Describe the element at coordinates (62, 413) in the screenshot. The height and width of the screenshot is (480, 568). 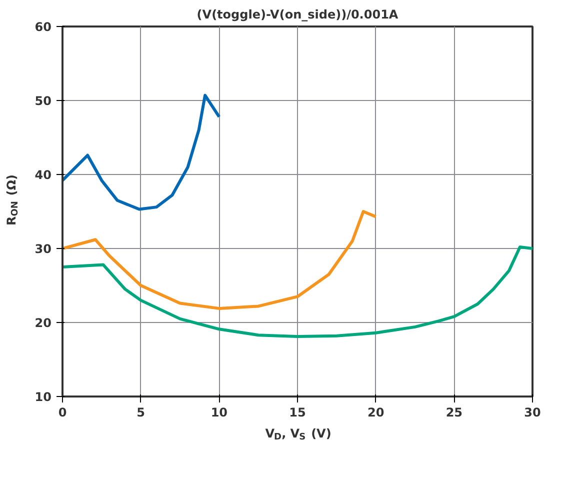
I see `x-tick-label: 0` at that location.